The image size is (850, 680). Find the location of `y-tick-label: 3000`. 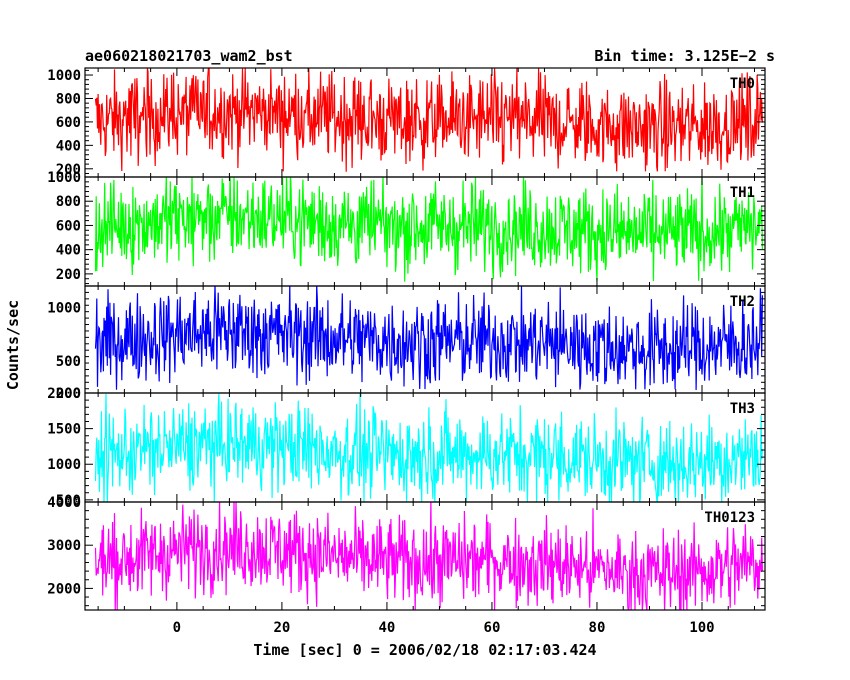

y-tick-label: 3000 is located at coordinates (64, 546).